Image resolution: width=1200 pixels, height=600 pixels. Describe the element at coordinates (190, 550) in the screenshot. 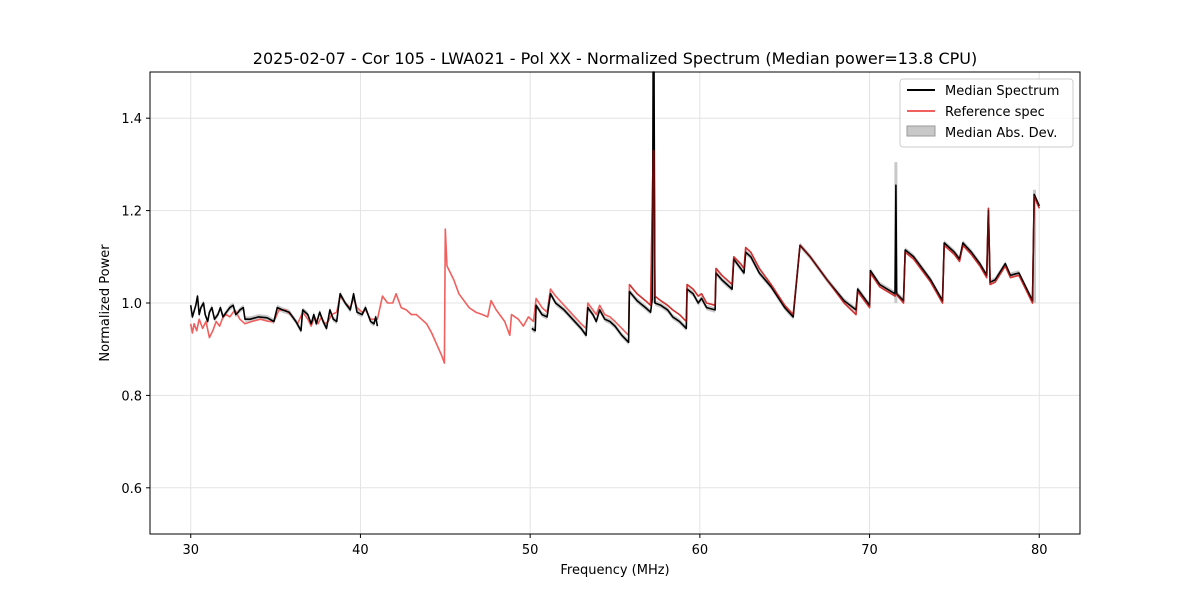

I see `x-tick-label: 30` at that location.